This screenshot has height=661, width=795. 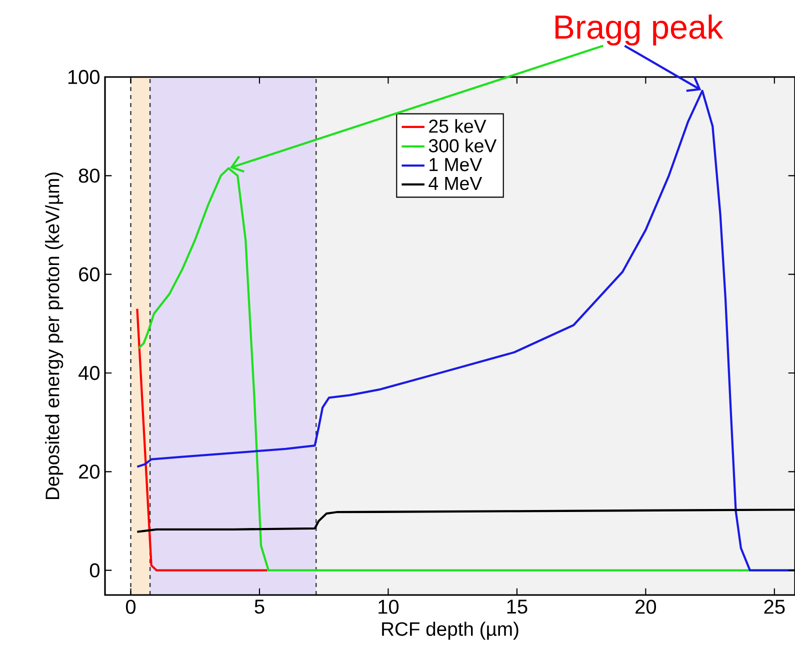 I want to click on y-tick-label: 20, so click(x=89, y=471).